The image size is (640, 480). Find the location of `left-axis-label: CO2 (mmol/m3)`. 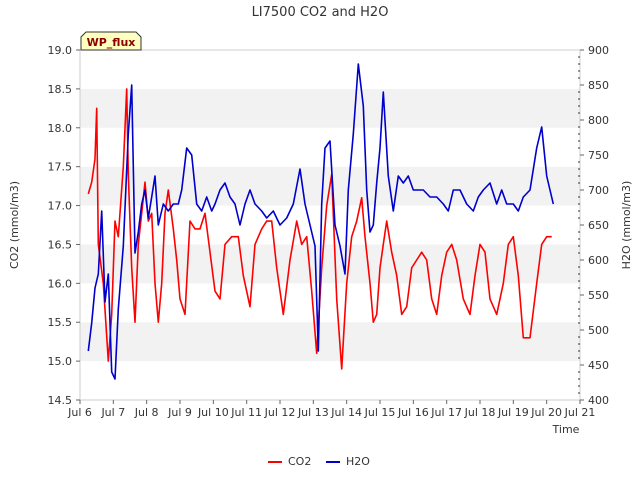

left-axis-label: CO2 (mmol/m3) is located at coordinates (14, 225).